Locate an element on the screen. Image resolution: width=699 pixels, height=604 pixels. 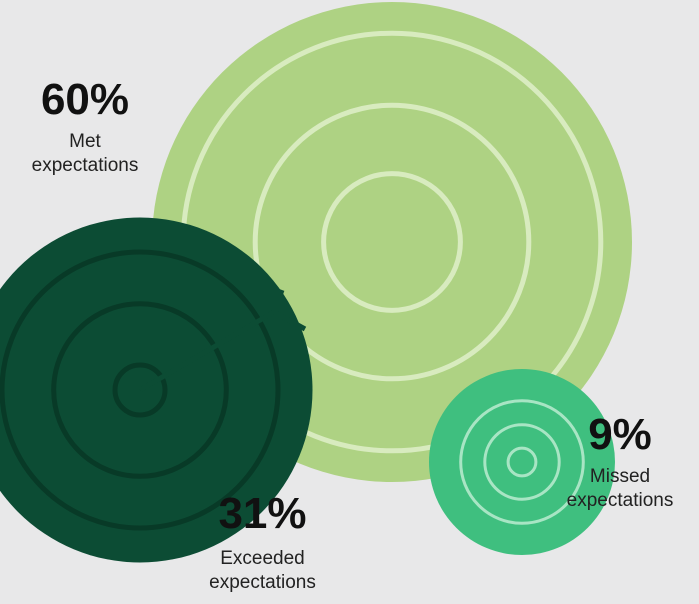
dart-fletch-lower is located at coordinates (289, 320).